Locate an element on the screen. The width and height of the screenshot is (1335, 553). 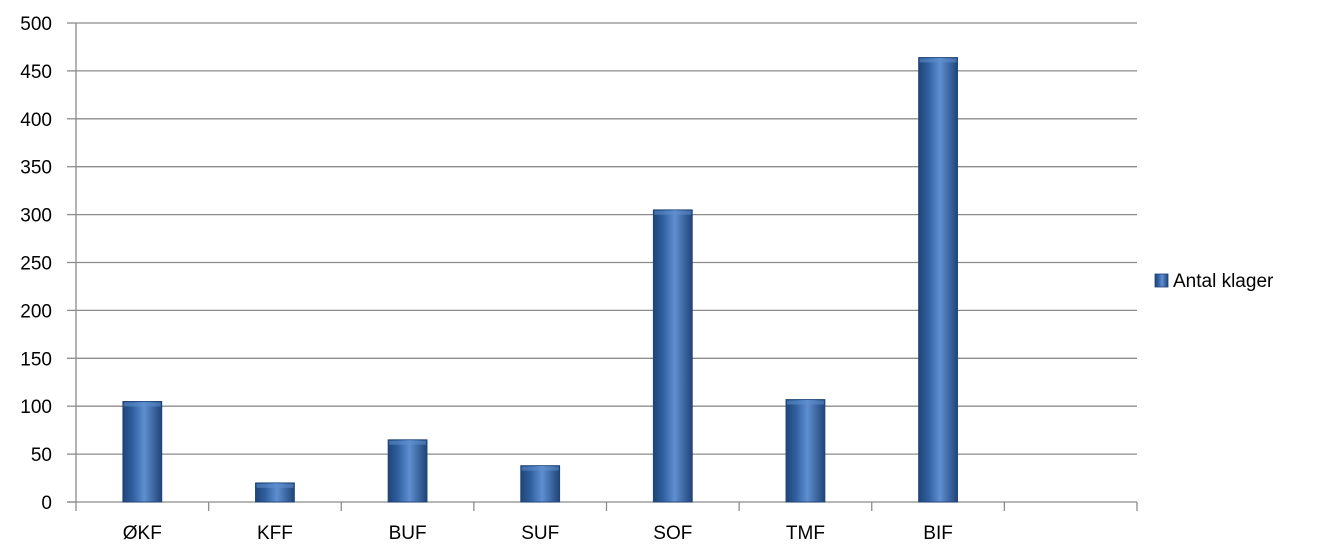
y-tick-label: 500 is located at coordinates (36, 24).